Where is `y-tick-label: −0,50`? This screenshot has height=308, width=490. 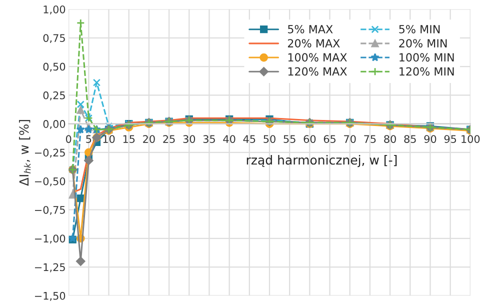
y-tick-label: −0,50 is located at coordinates (50, 181).